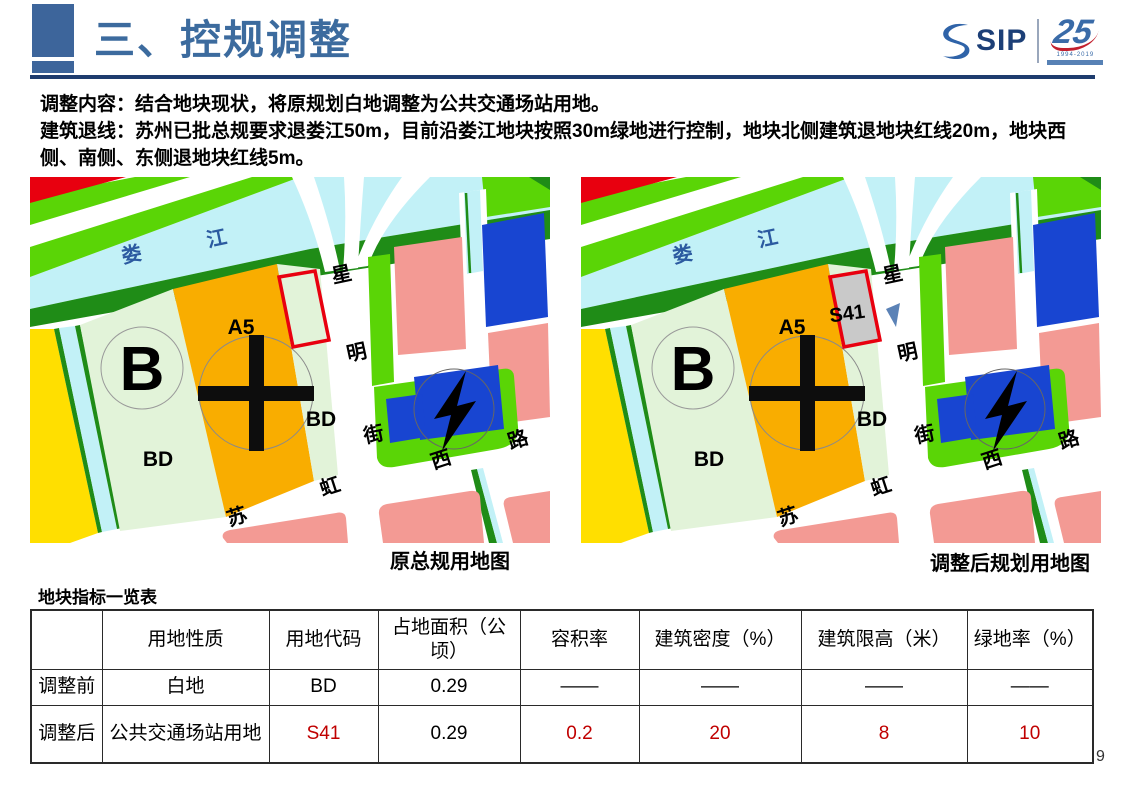 The height and width of the screenshot is (794, 1123). I want to click on cell-before-far: ——, so click(579, 687).